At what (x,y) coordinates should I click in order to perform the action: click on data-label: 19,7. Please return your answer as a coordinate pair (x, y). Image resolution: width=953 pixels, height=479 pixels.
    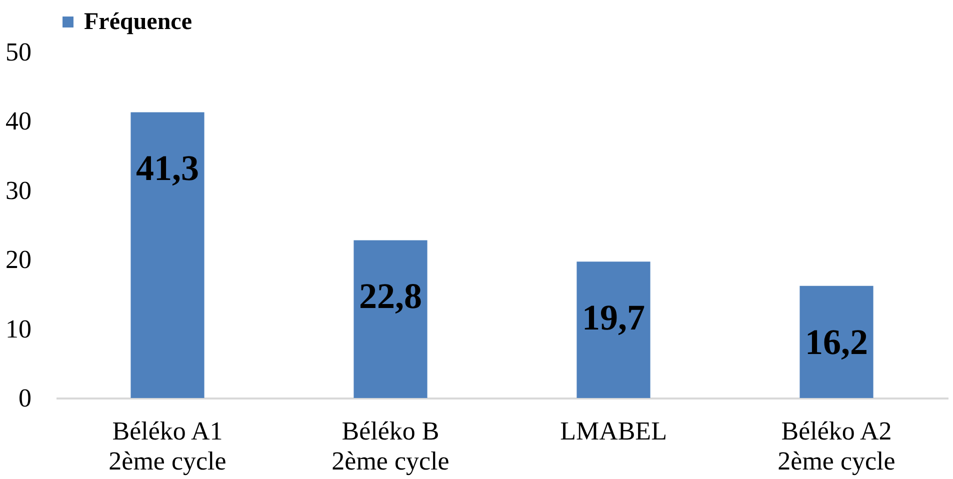
    Looking at the image, I should click on (613, 318).